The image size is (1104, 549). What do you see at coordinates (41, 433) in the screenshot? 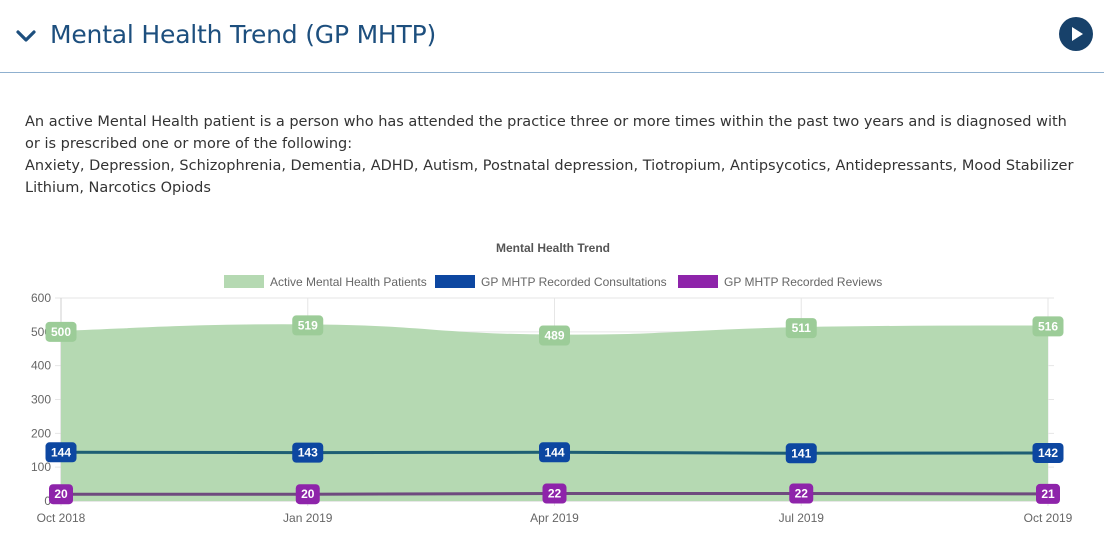
I see `y-tick-label: 200` at bounding box center [41, 433].